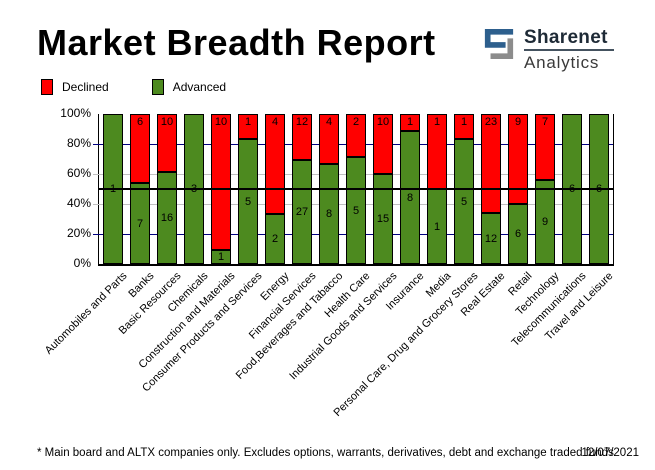 The image size is (655, 470). Describe the element at coordinates (302, 137) in the screenshot. I see `bar-segment-declined: 12` at that location.